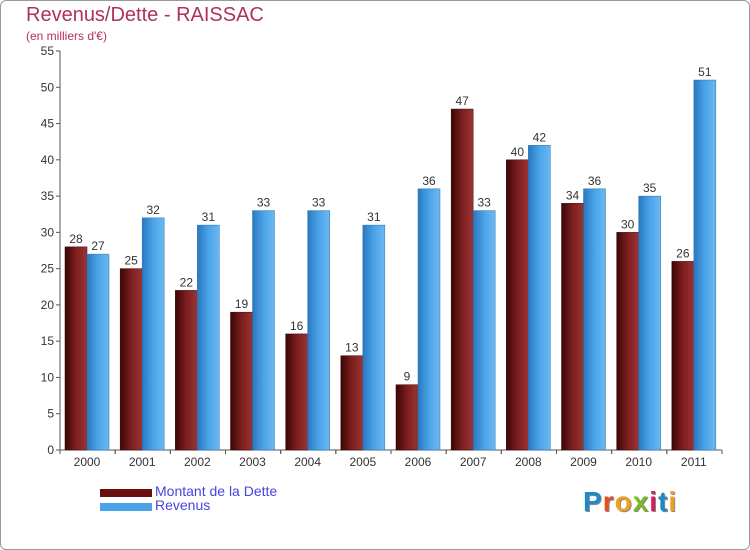 The width and height of the screenshot is (750, 550). What do you see at coordinates (650, 188) in the screenshot?
I see `data-label: 35` at bounding box center [650, 188].